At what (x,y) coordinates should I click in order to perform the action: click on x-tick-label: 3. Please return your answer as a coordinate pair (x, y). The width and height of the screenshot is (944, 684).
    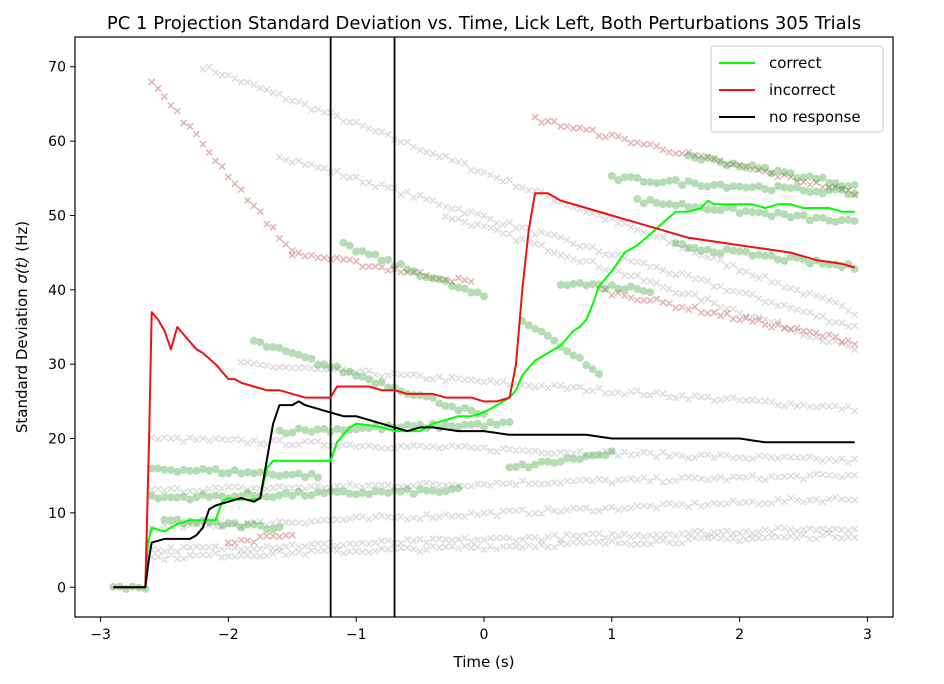
    Looking at the image, I should click on (867, 635).